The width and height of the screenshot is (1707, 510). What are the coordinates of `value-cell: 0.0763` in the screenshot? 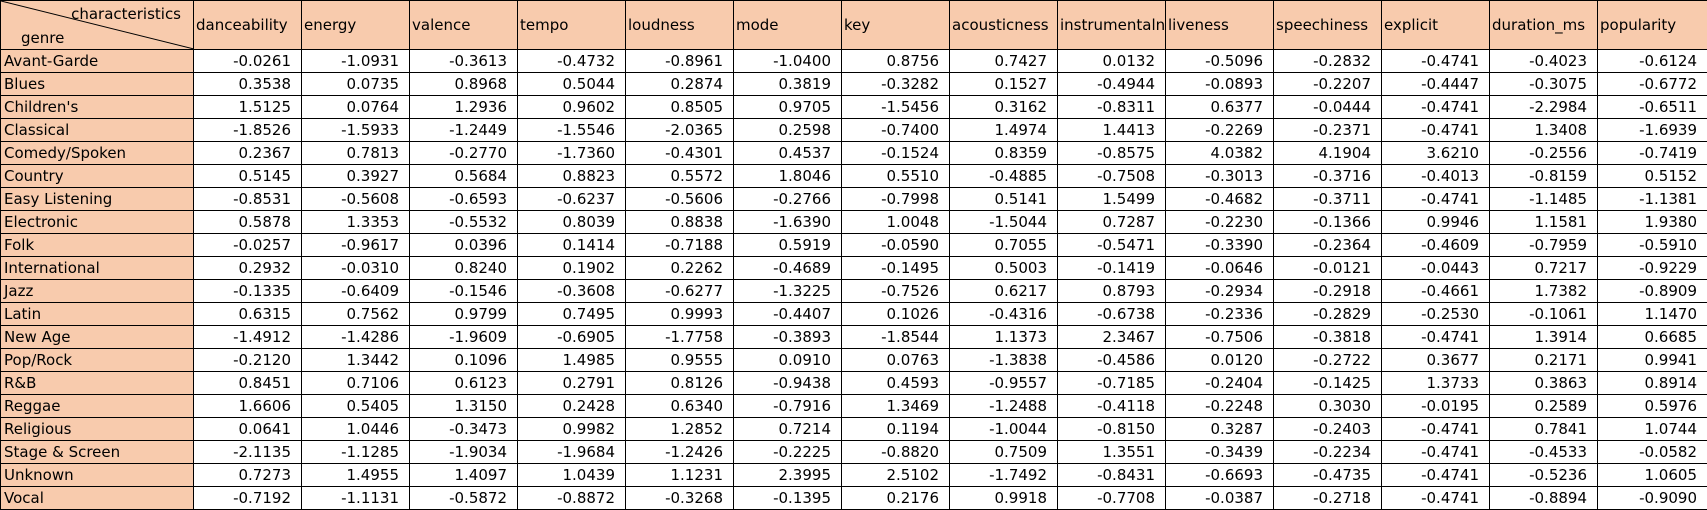 It's located at (895, 360).